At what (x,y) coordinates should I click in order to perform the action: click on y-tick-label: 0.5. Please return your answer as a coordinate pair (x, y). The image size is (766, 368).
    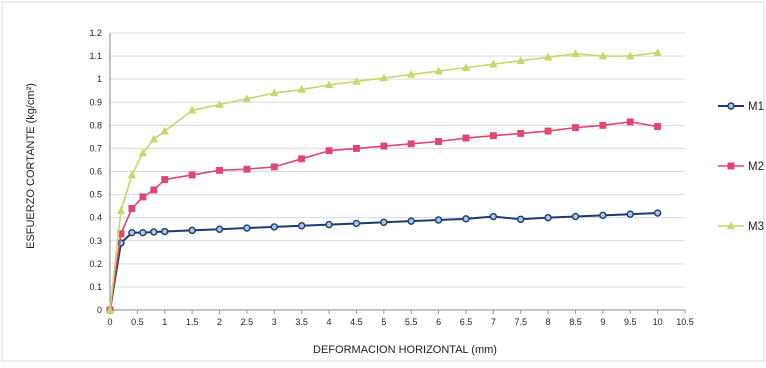
    Looking at the image, I should click on (95, 195).